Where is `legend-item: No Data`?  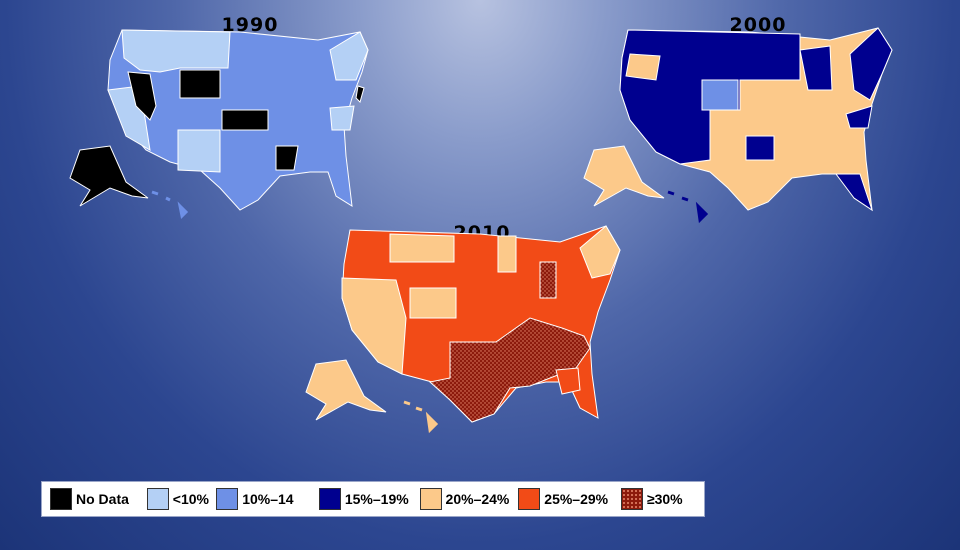
legend-item: No Data is located at coordinates (96, 499).